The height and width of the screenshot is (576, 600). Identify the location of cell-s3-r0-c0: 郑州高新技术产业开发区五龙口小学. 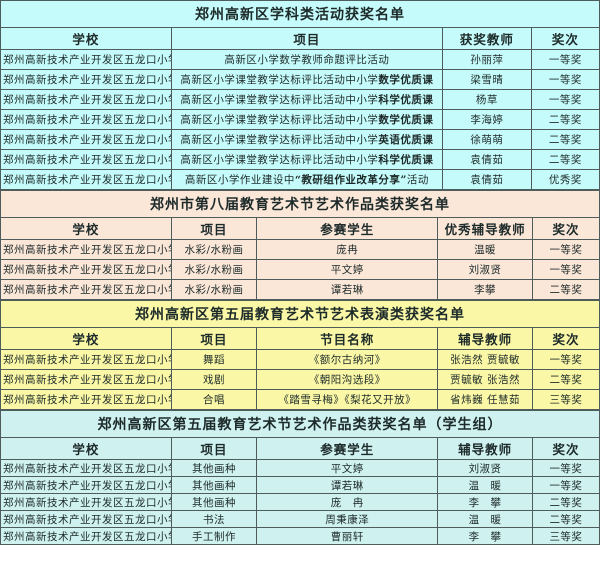
(86, 468).